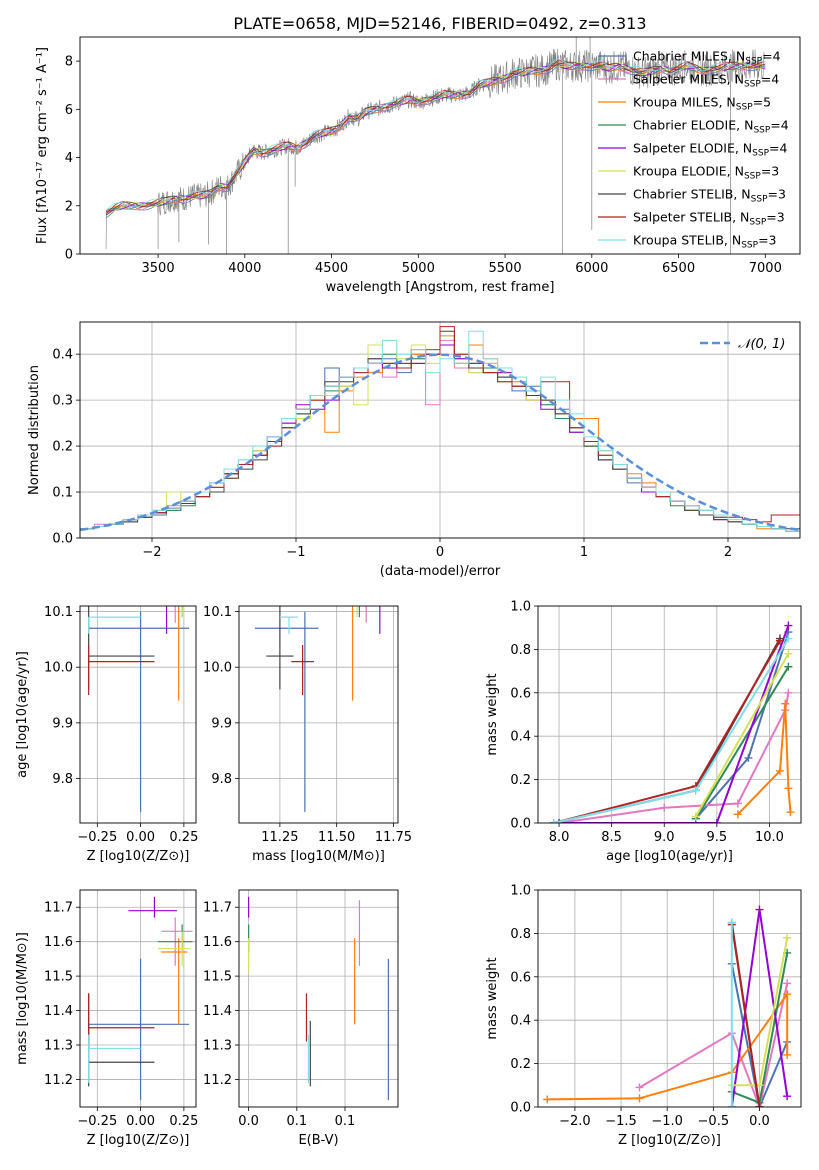  What do you see at coordinates (331, 268) in the screenshot?
I see `x-tick-label: 4500` at bounding box center [331, 268].